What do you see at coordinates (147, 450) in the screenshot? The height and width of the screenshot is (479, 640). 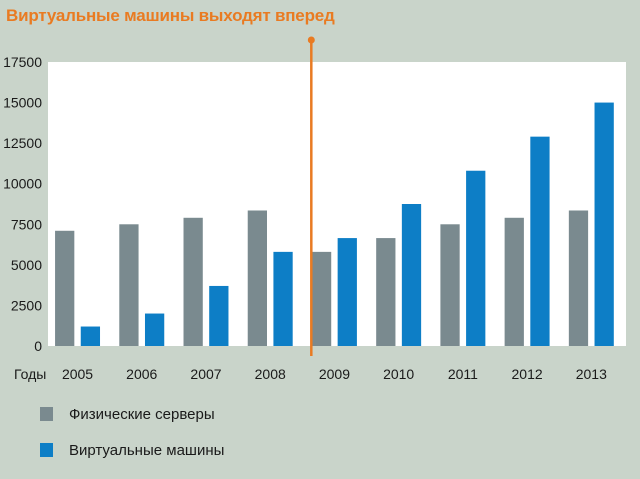 I see `legend-label-virtual: Виртуальные машины` at bounding box center [147, 450].